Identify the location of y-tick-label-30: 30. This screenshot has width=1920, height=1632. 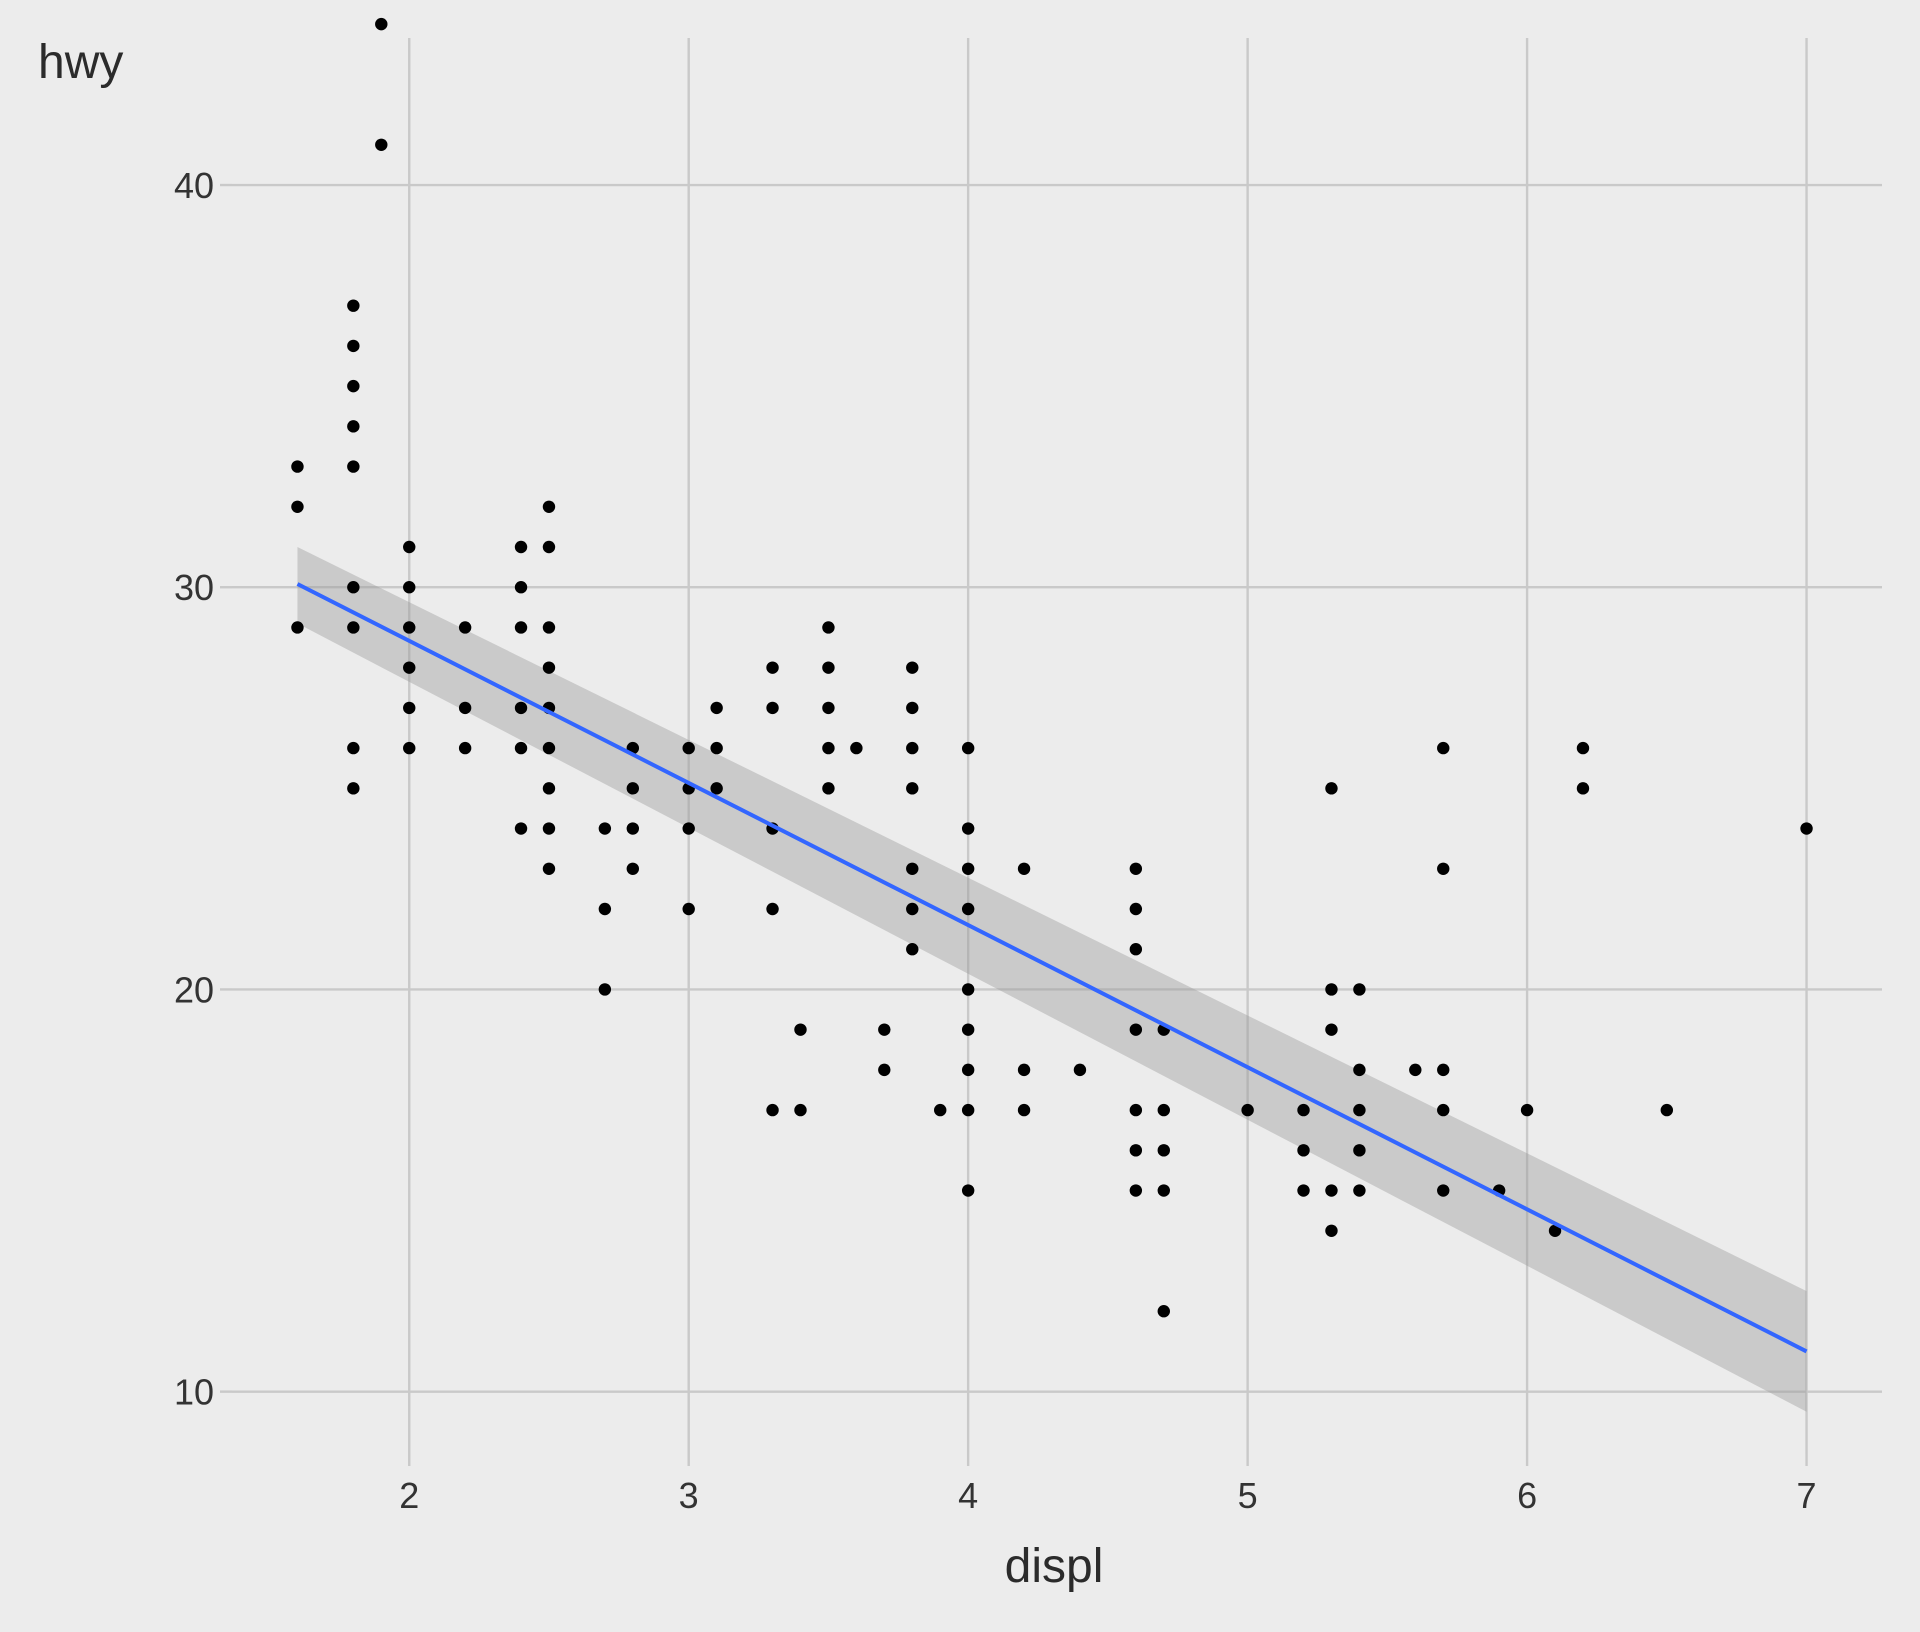
(194, 587).